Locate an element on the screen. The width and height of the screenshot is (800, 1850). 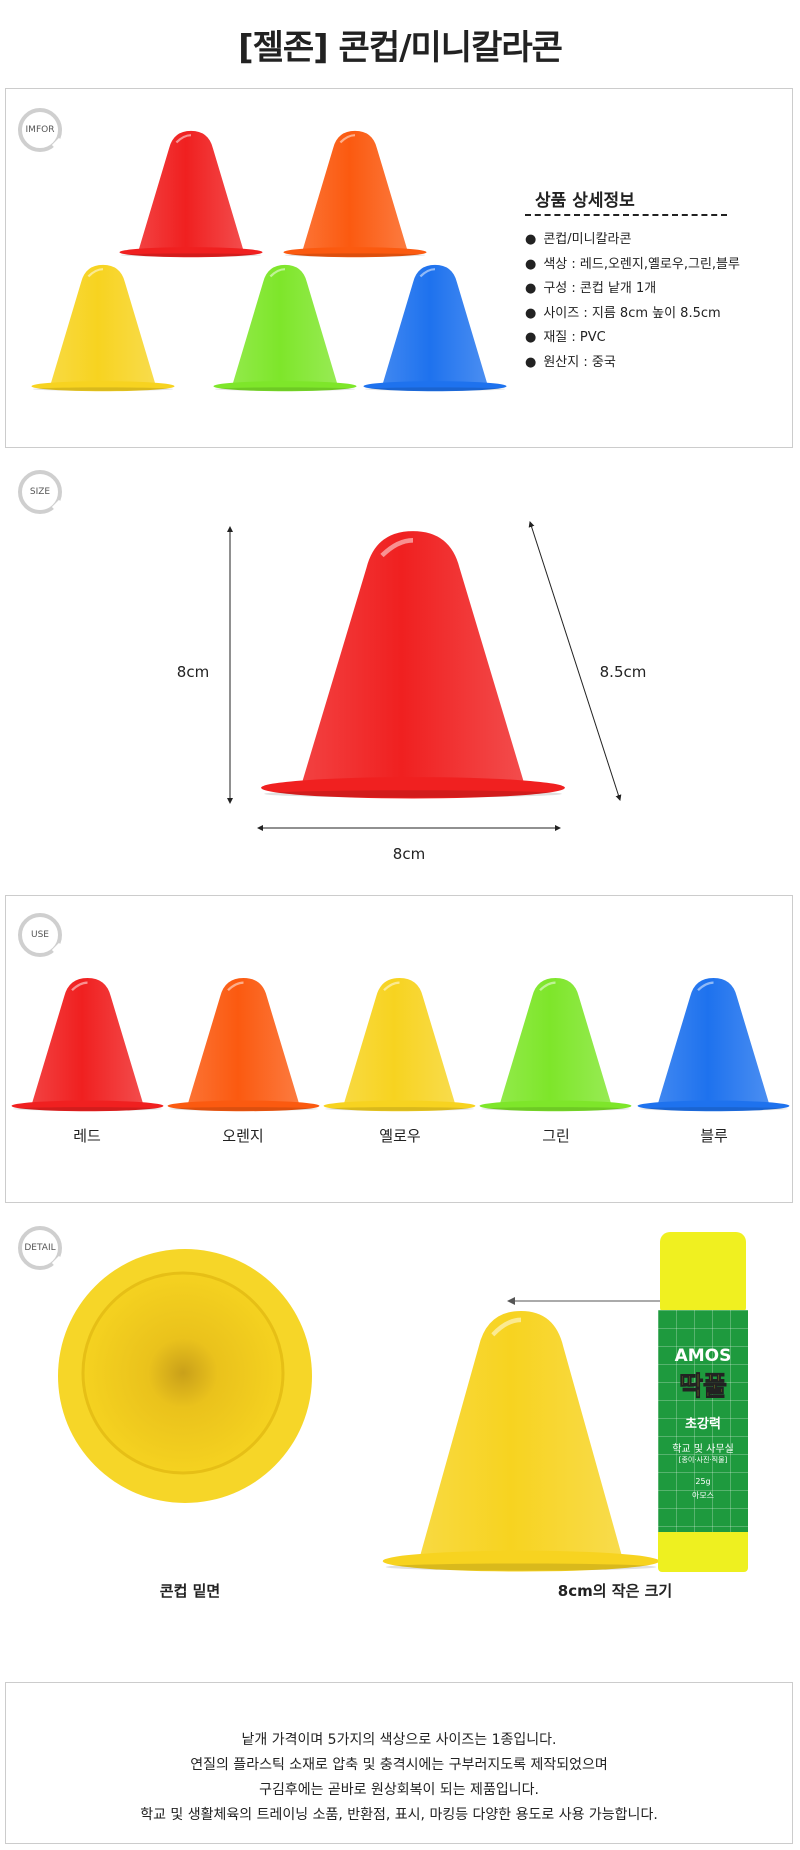
section-badge-info: IMFOR is located at coordinates (40, 130).